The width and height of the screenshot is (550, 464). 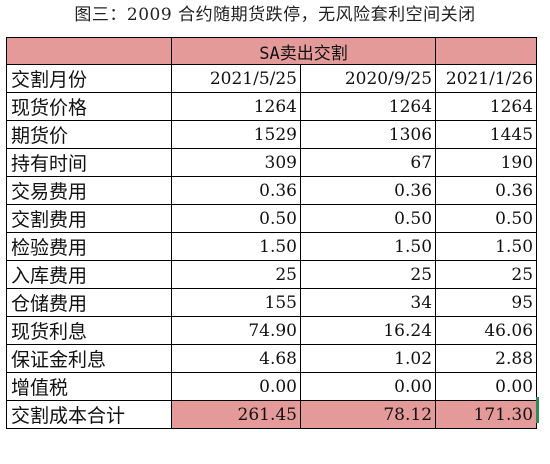 I want to click on table-cell: 1445, so click(x=486, y=134).